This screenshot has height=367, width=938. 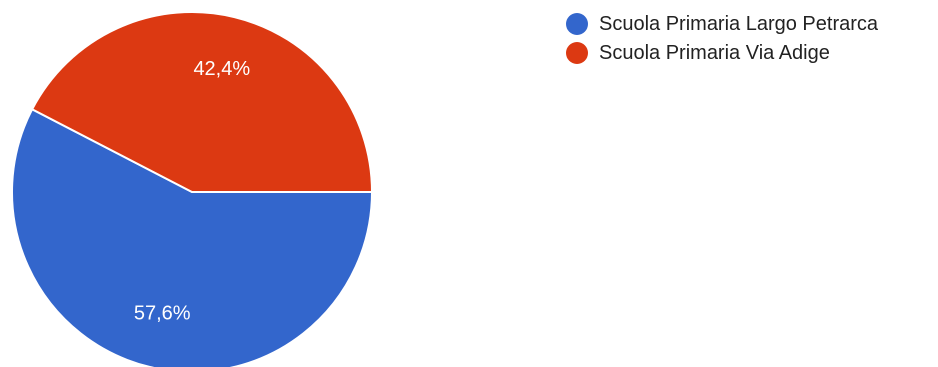 I want to click on slice-value-label-1: 42,4%, so click(x=221, y=69).